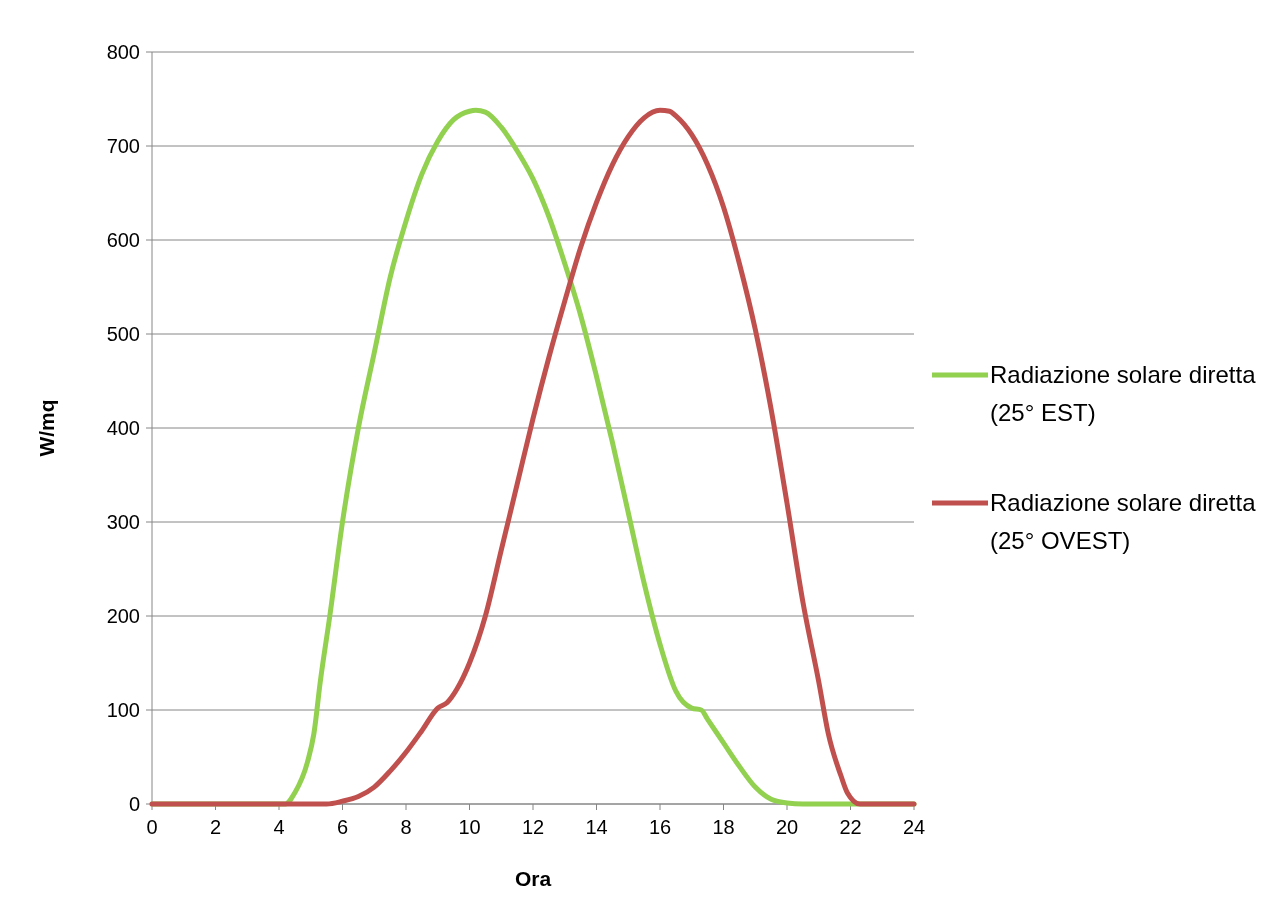 The image size is (1276, 910). Describe the element at coordinates (342, 827) in the screenshot. I see `x-tick-label: 6` at that location.